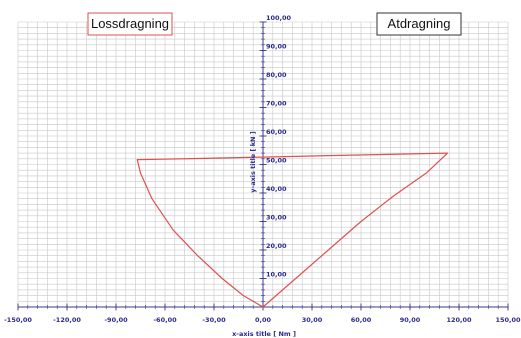 The height and width of the screenshot is (338, 521). What do you see at coordinates (459, 320) in the screenshot?
I see `x-tick-label: 120,00` at bounding box center [459, 320].